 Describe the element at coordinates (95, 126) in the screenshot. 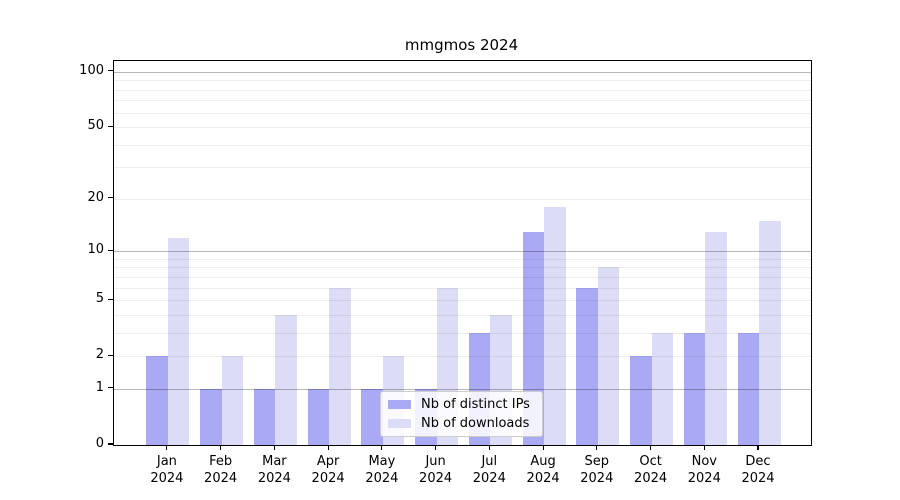

I see `y-tick-label: 50` at that location.